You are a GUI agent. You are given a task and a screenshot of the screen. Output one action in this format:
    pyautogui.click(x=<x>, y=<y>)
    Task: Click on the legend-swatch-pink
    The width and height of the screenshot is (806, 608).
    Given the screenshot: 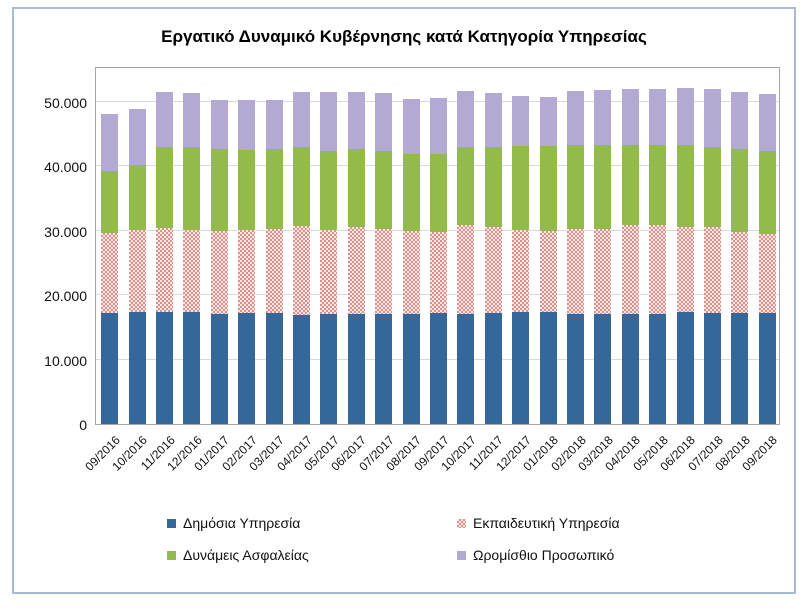 What is the action you would take?
    pyautogui.click(x=461, y=523)
    